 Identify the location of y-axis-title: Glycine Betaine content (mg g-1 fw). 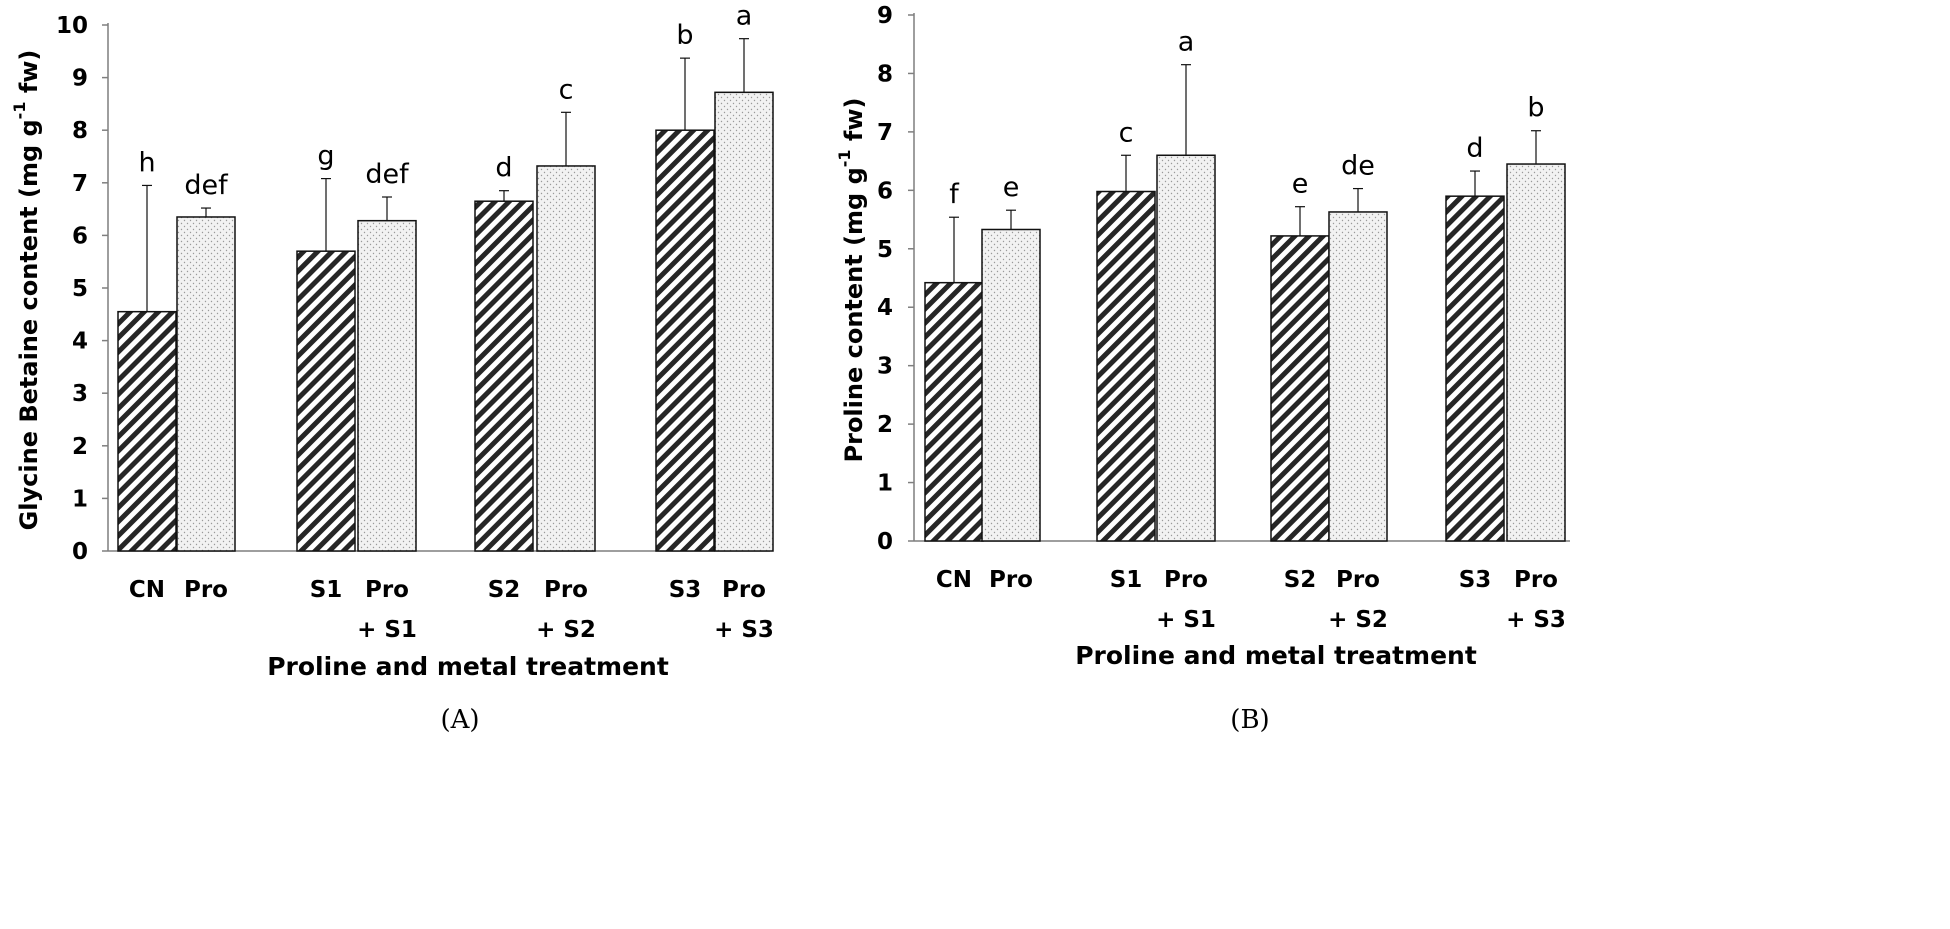
(26, 290).